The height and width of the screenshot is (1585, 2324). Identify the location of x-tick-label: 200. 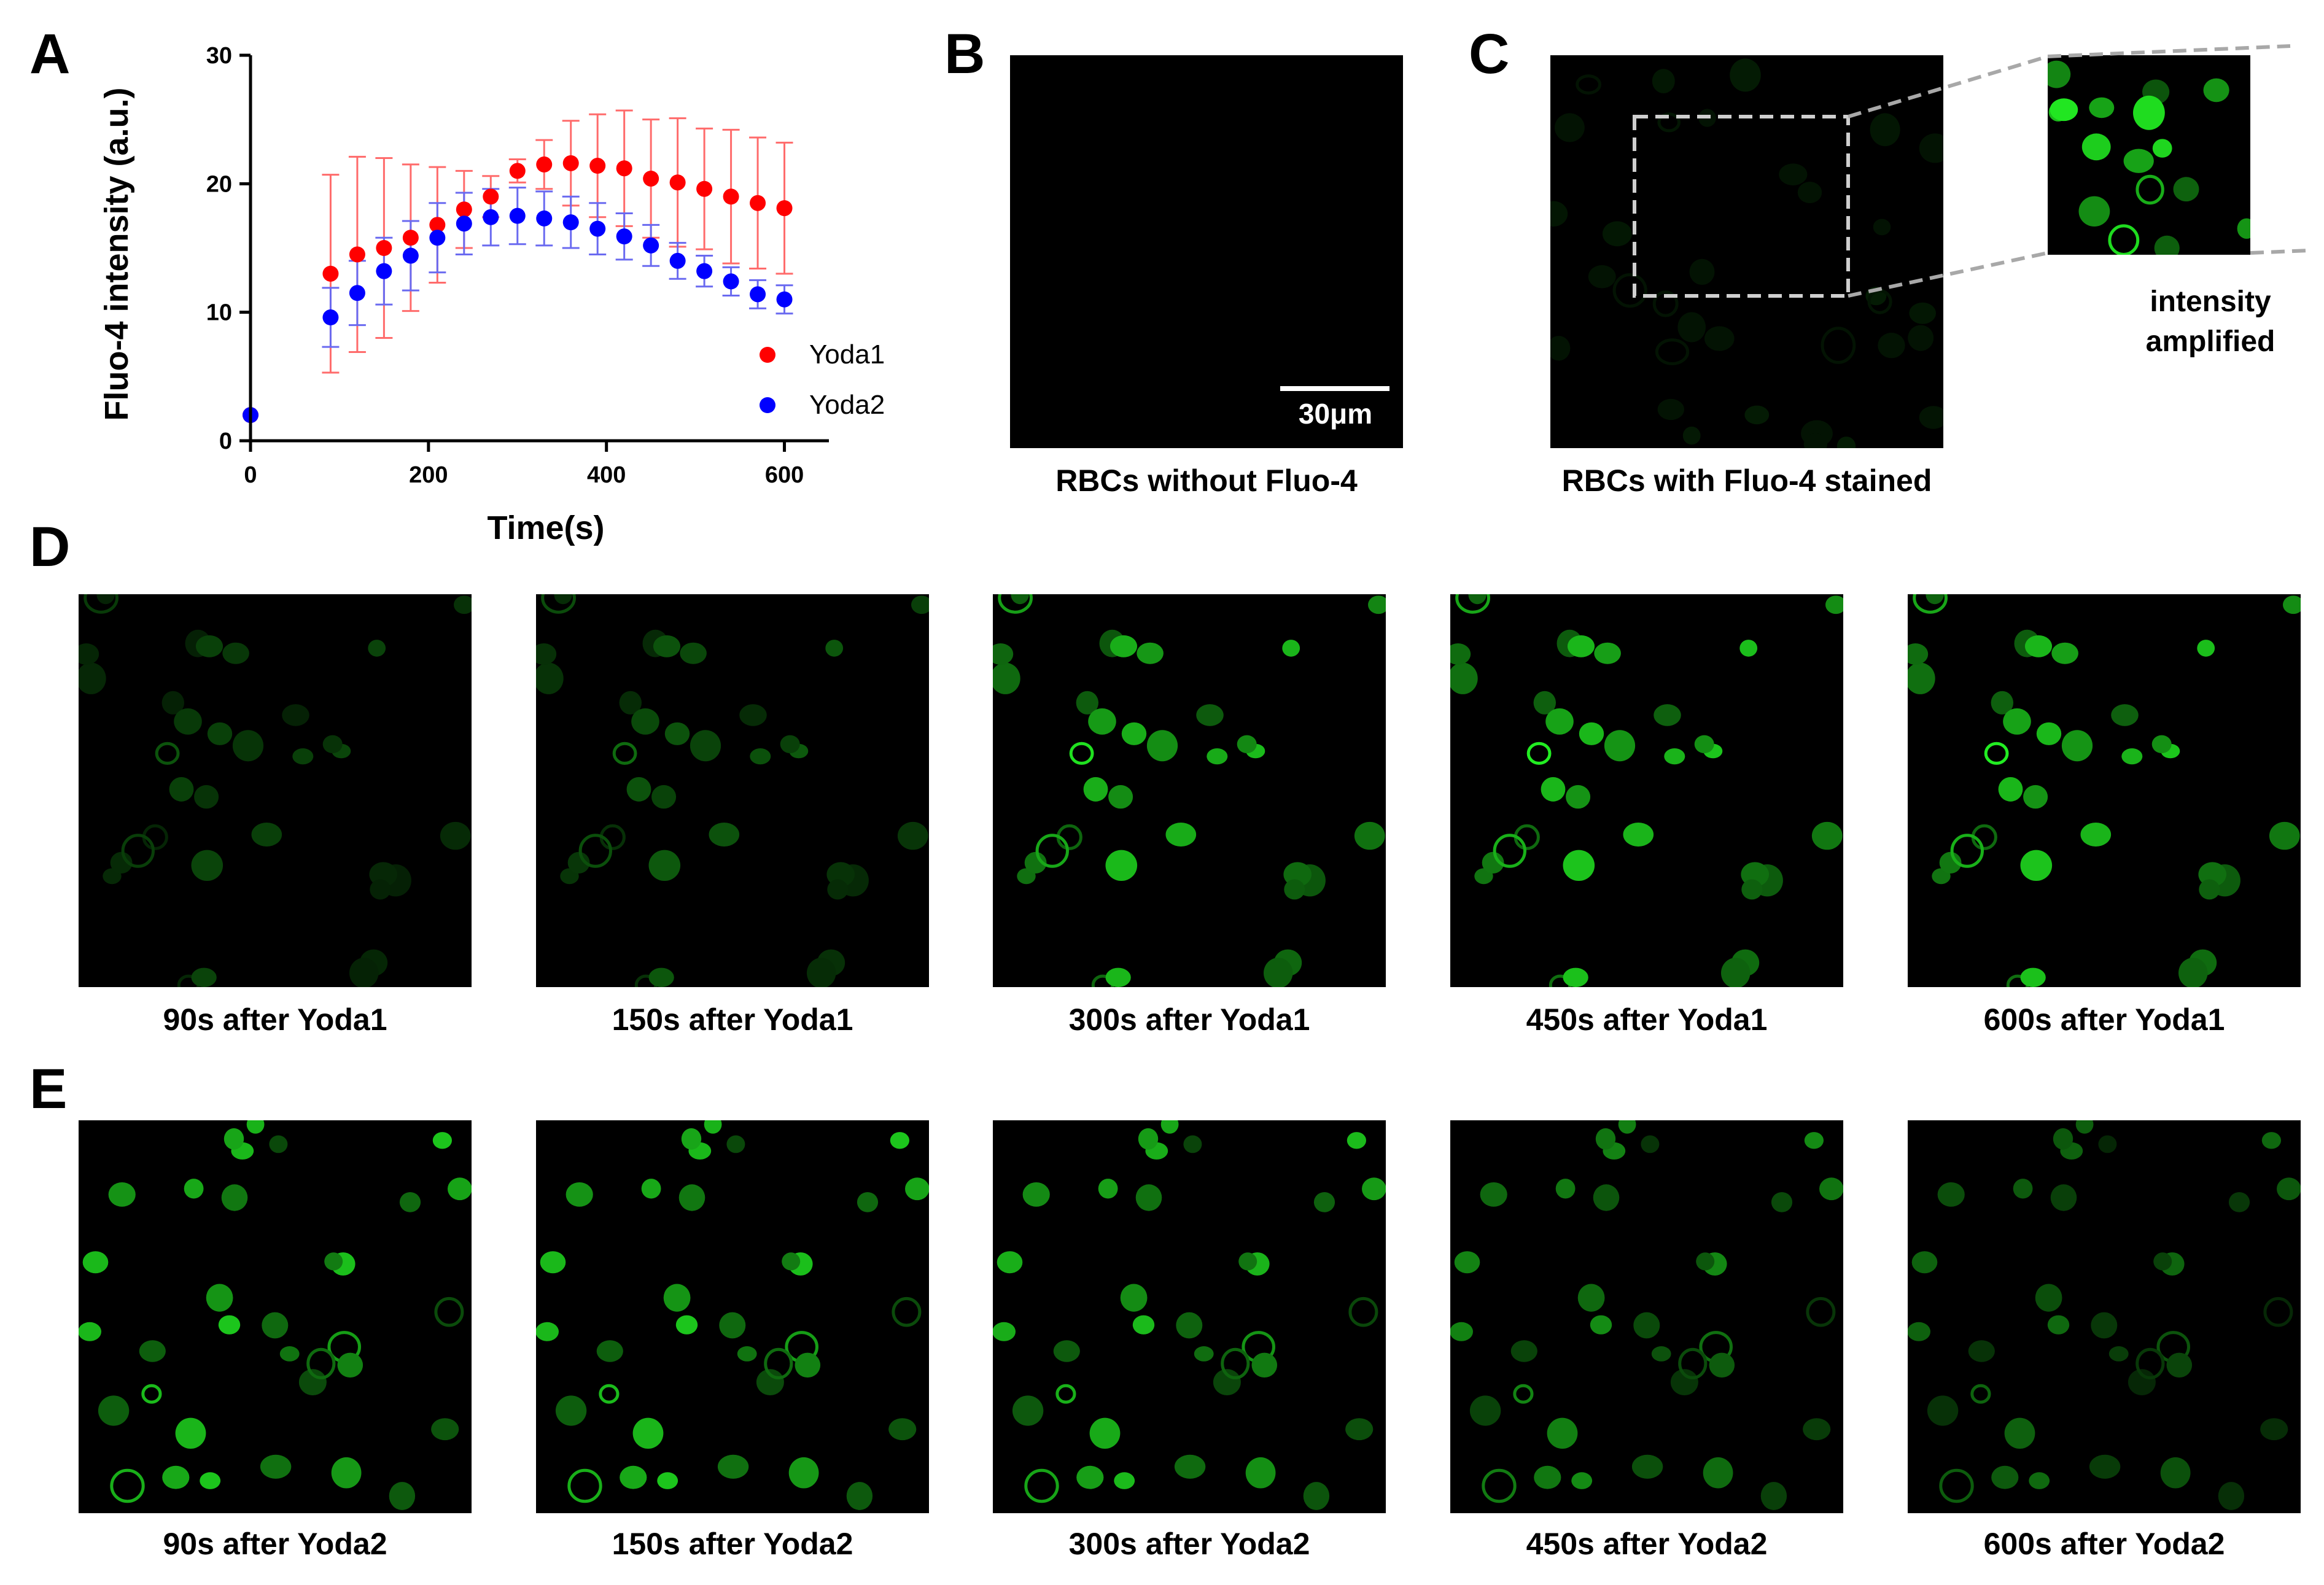
(428, 475).